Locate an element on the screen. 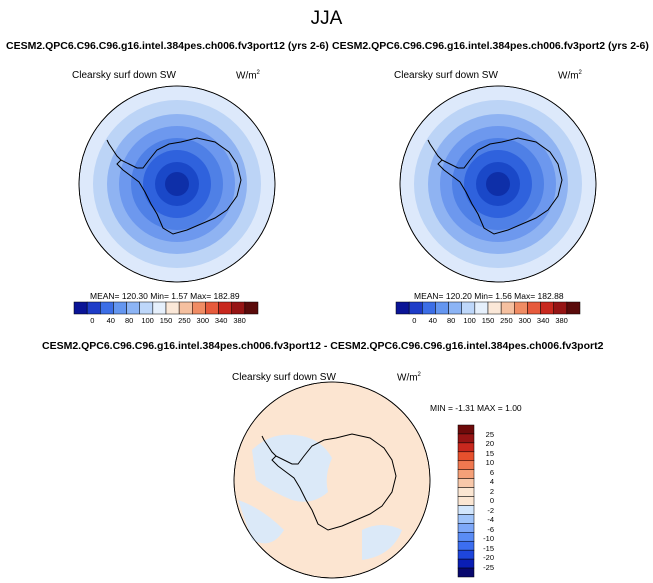  colorbar-tick-label: 80 is located at coordinates (451, 320).